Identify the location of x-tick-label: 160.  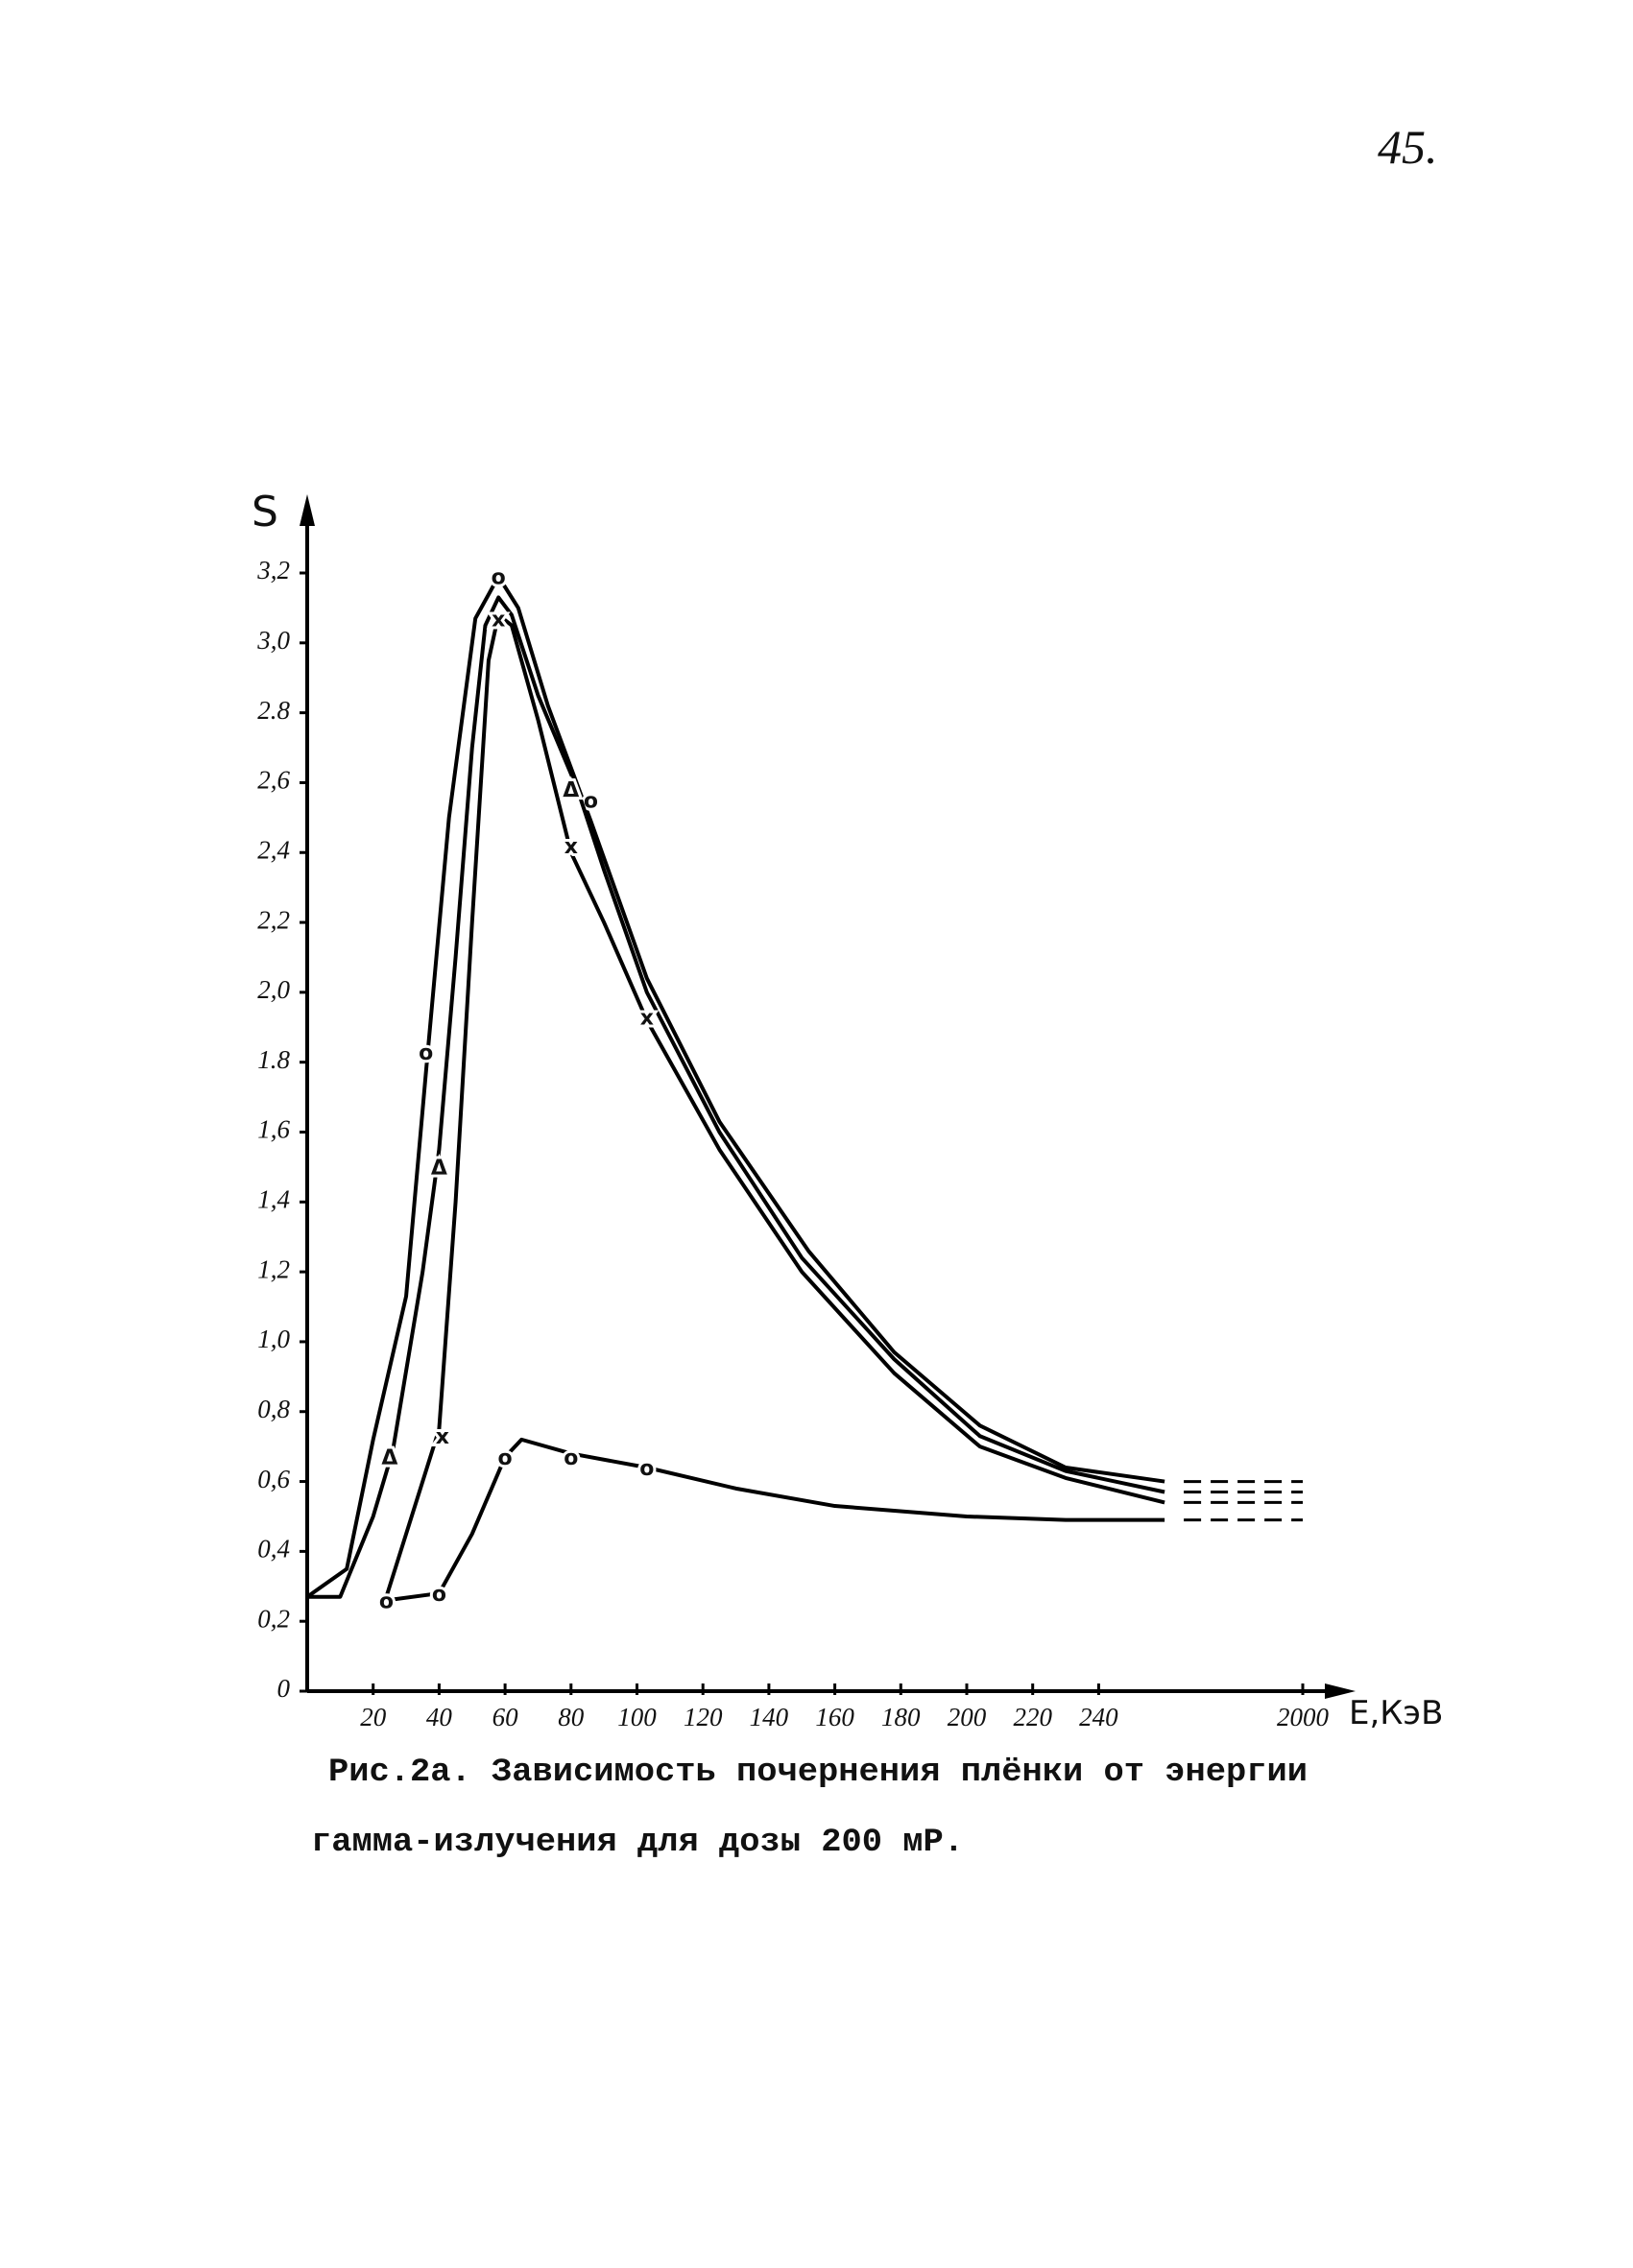
(835, 1717).